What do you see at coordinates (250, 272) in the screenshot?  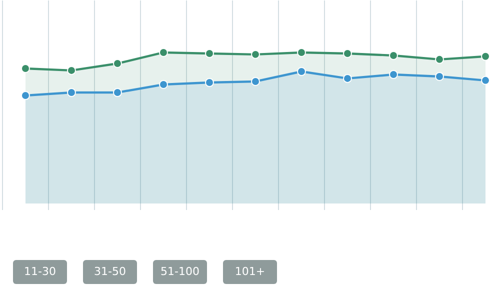 I see `text: 101+` at bounding box center [250, 272].